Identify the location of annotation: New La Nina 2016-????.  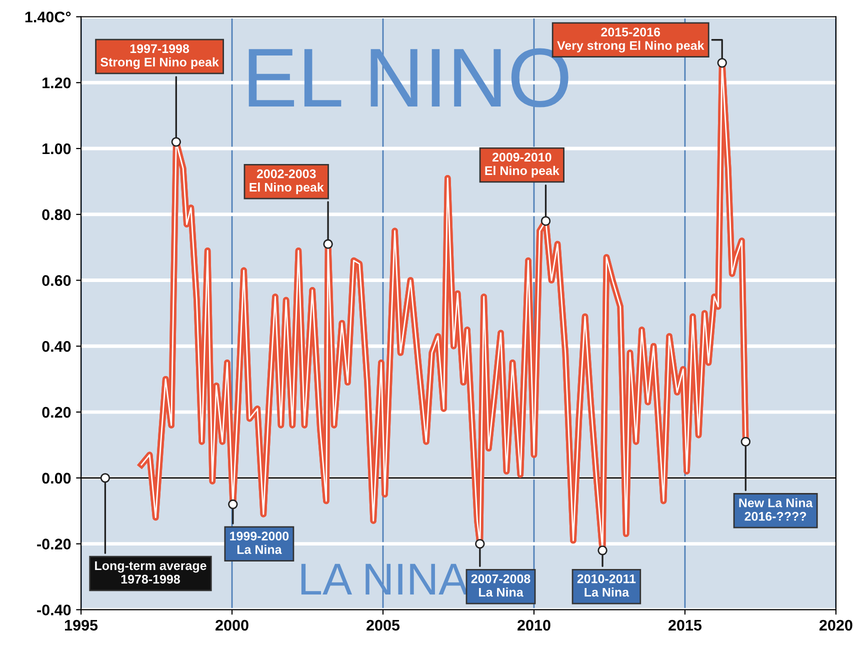
(776, 509).